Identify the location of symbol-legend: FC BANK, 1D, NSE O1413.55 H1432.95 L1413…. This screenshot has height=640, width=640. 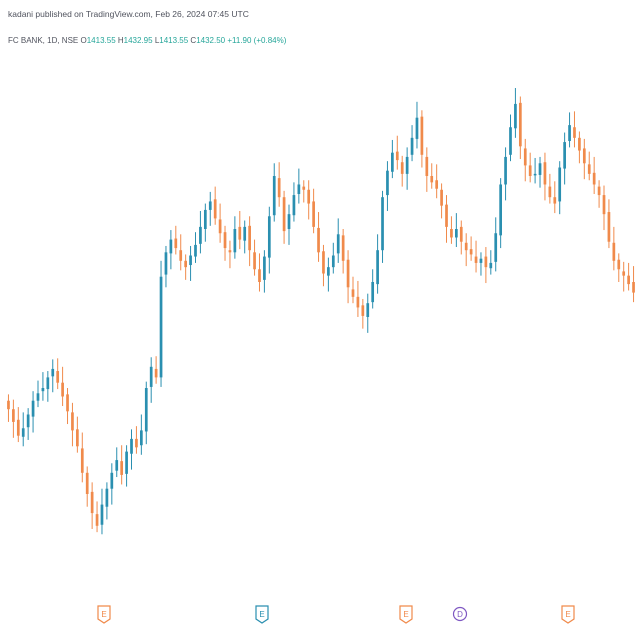
(147, 40).